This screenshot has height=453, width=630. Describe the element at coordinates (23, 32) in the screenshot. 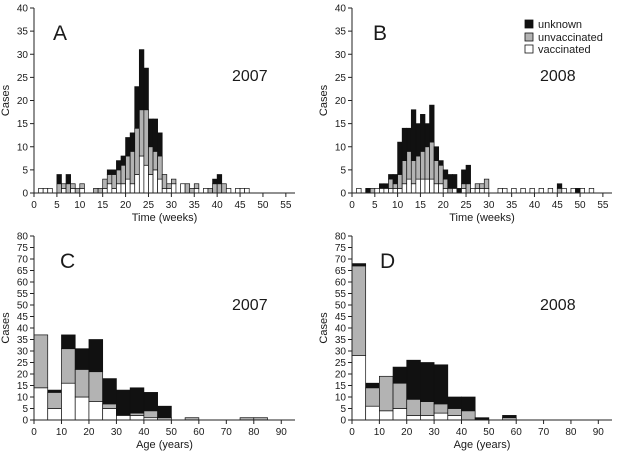

I see `y-tick-label: 35` at that location.